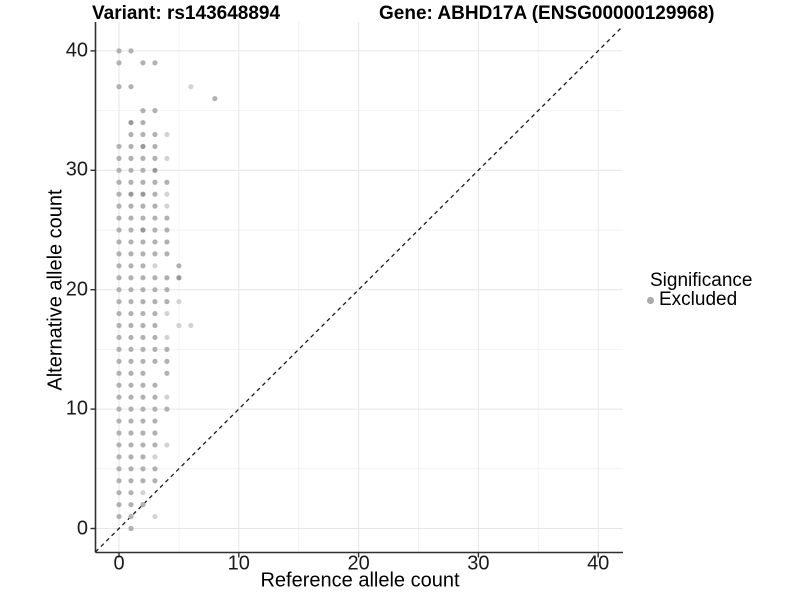 Image resolution: width=800 pixels, height=600 pixels. I want to click on legend-item-label: Excluded, so click(698, 299).